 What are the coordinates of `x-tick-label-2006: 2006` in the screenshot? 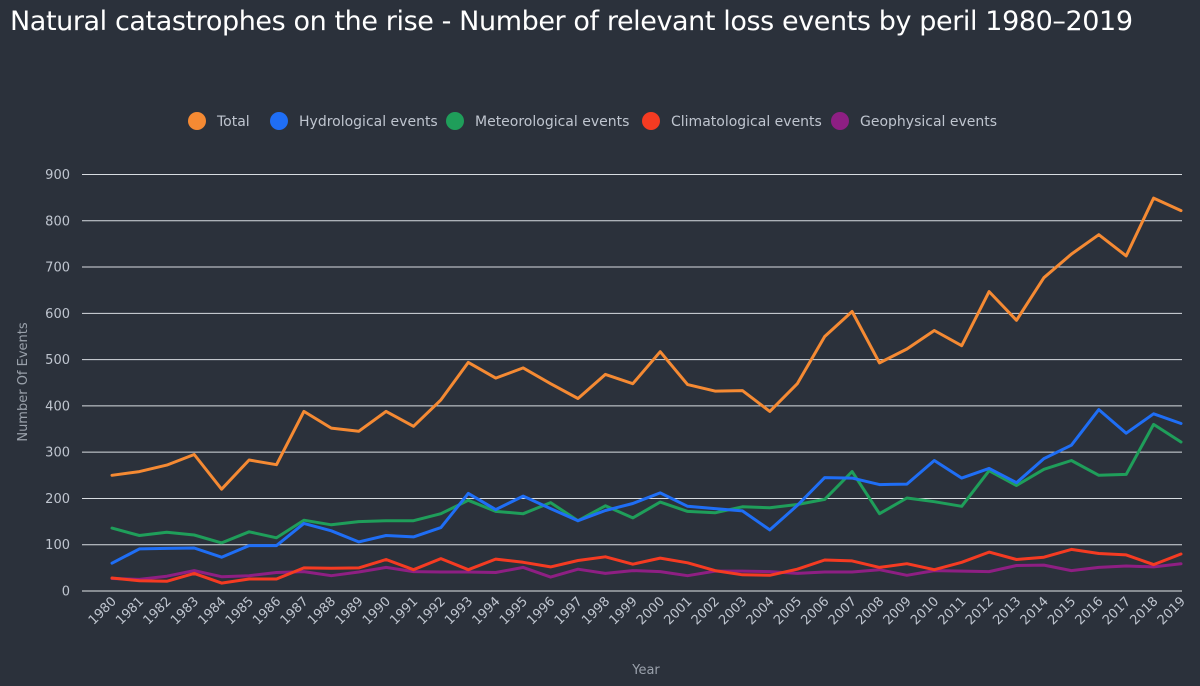 It's located at (815, 611).